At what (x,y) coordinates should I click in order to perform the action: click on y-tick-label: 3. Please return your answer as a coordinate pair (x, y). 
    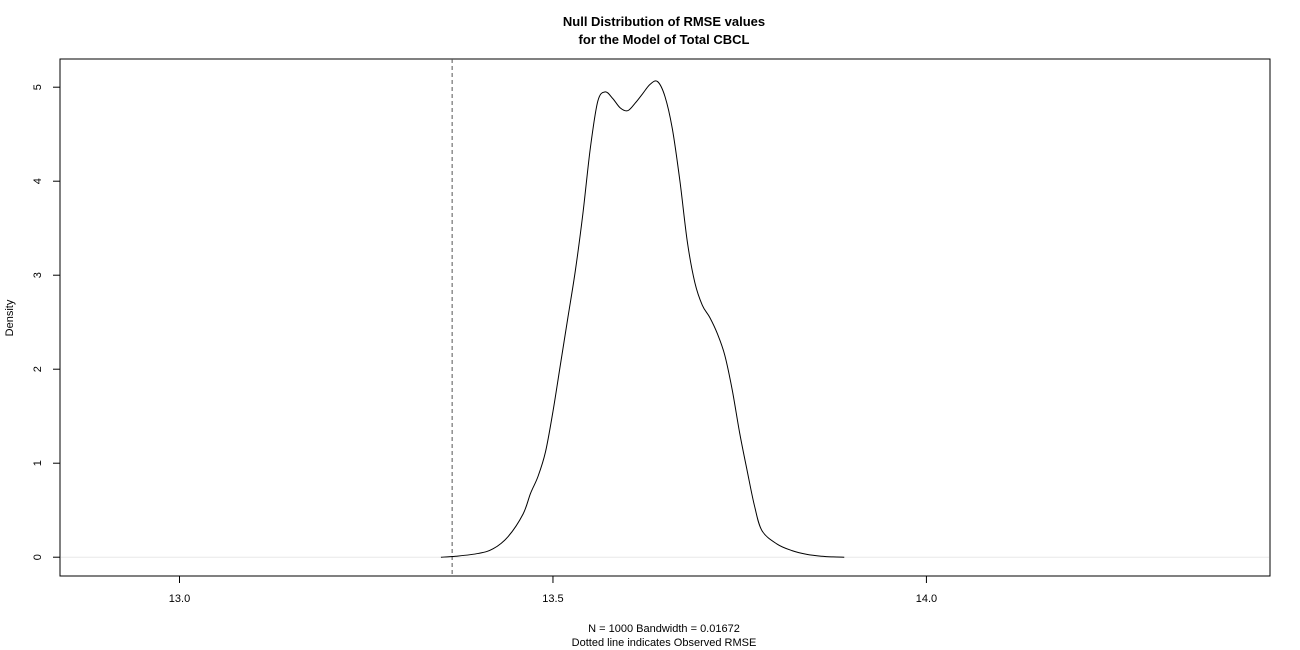
    Looking at the image, I should click on (38, 275).